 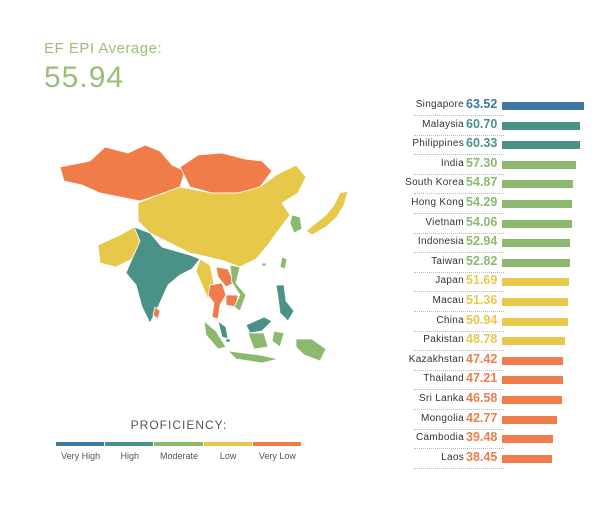 I want to click on legend-label: Very Low, so click(x=277, y=456).